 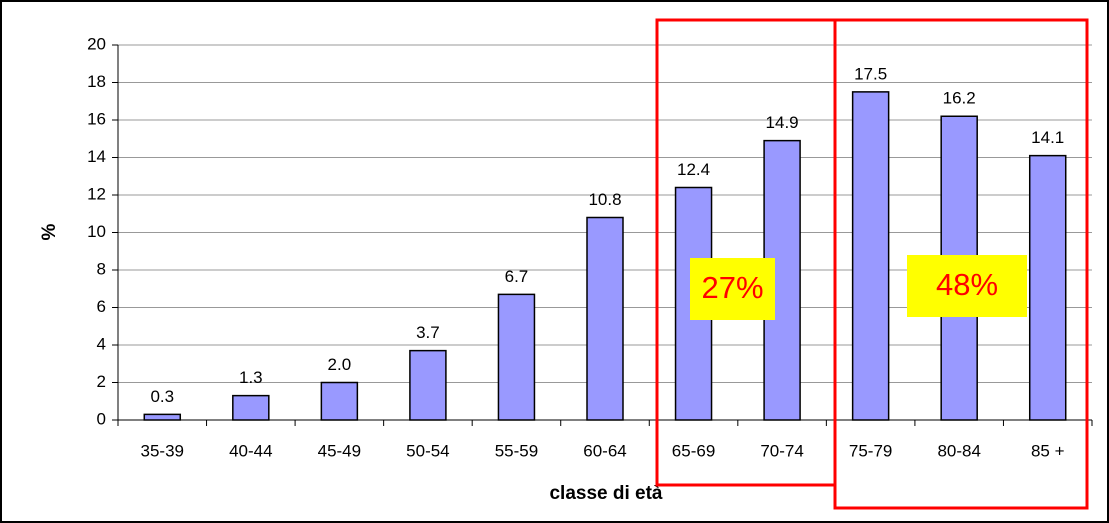 I want to click on annotation: 48%, so click(x=967, y=284).